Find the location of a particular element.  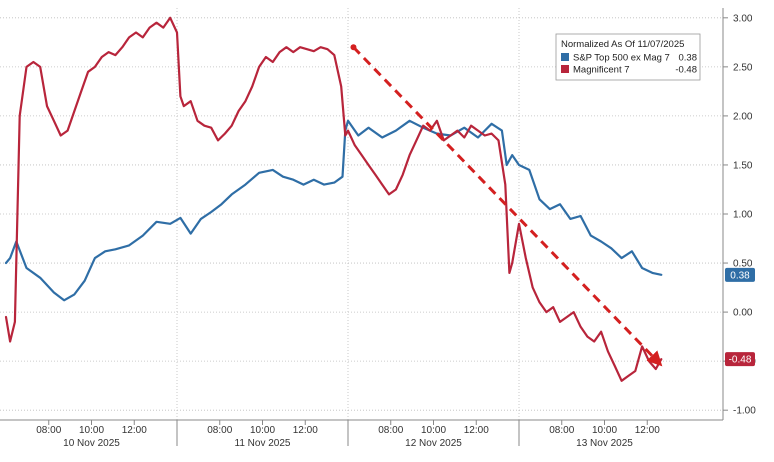

y-tick-label: 0.00 is located at coordinates (743, 313).